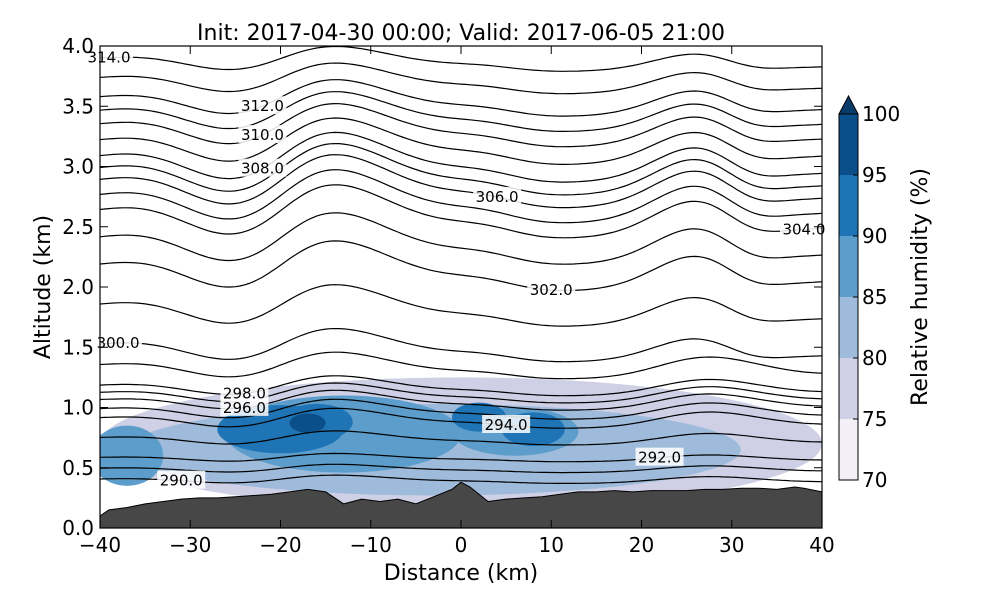  Describe the element at coordinates (190, 545) in the screenshot. I see `x-tick-label: −30` at that location.